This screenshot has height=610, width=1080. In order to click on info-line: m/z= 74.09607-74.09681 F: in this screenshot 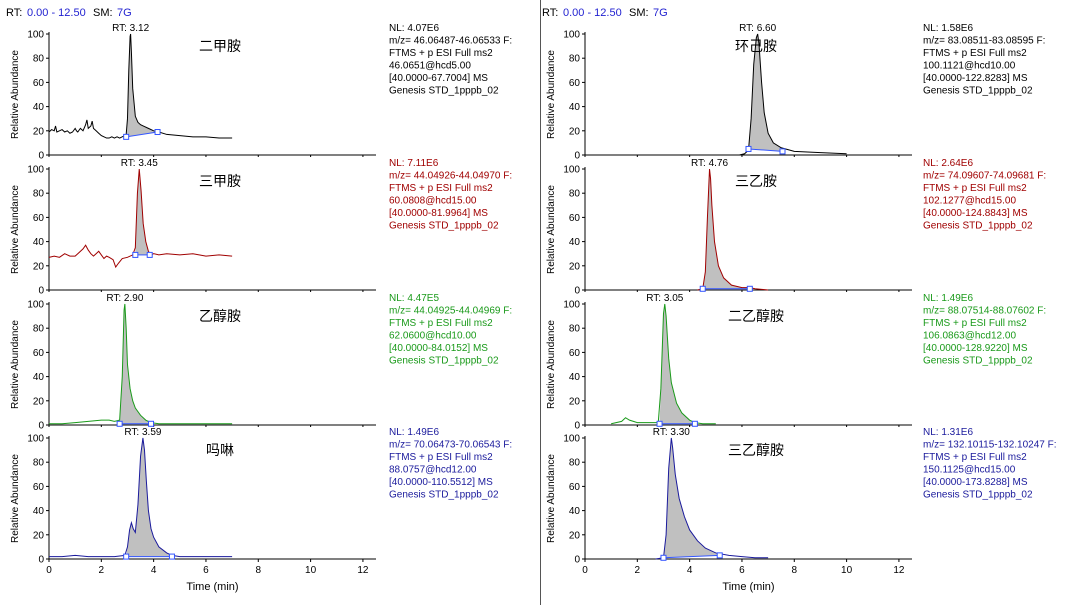, I will do `click(984, 176)`.